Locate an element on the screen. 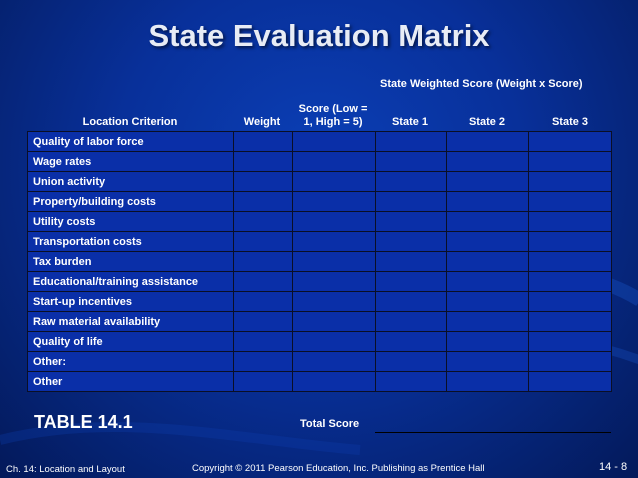  table-row: Educational/training assistance is located at coordinates (319, 281).